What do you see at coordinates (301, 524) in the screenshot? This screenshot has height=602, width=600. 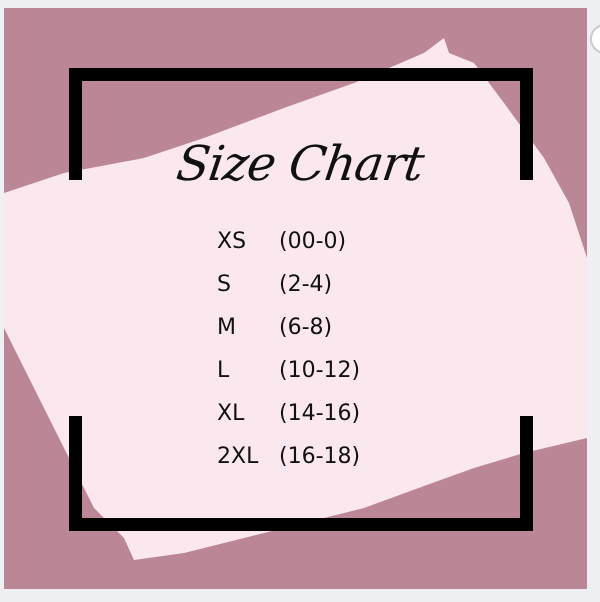 I see `frame-bottom` at bounding box center [301, 524].